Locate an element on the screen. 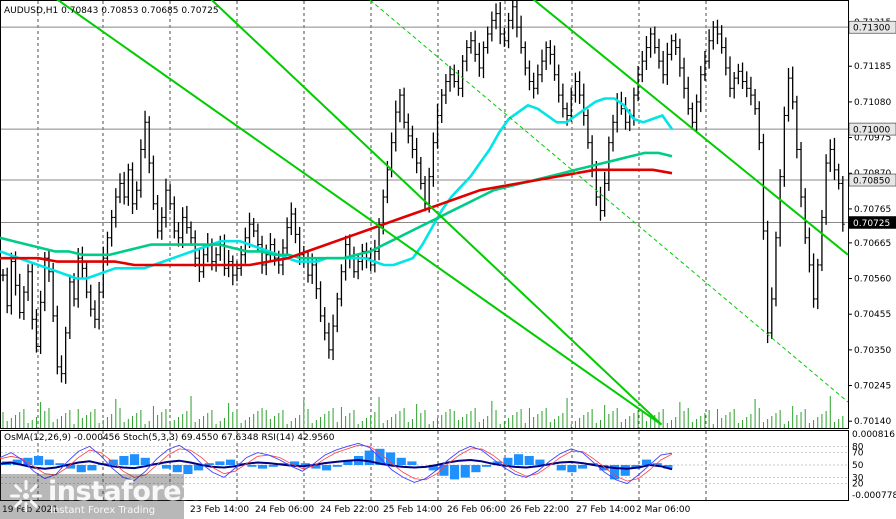 This screenshot has height=519, width=896. rsi-line is located at coordinates (336, 464).